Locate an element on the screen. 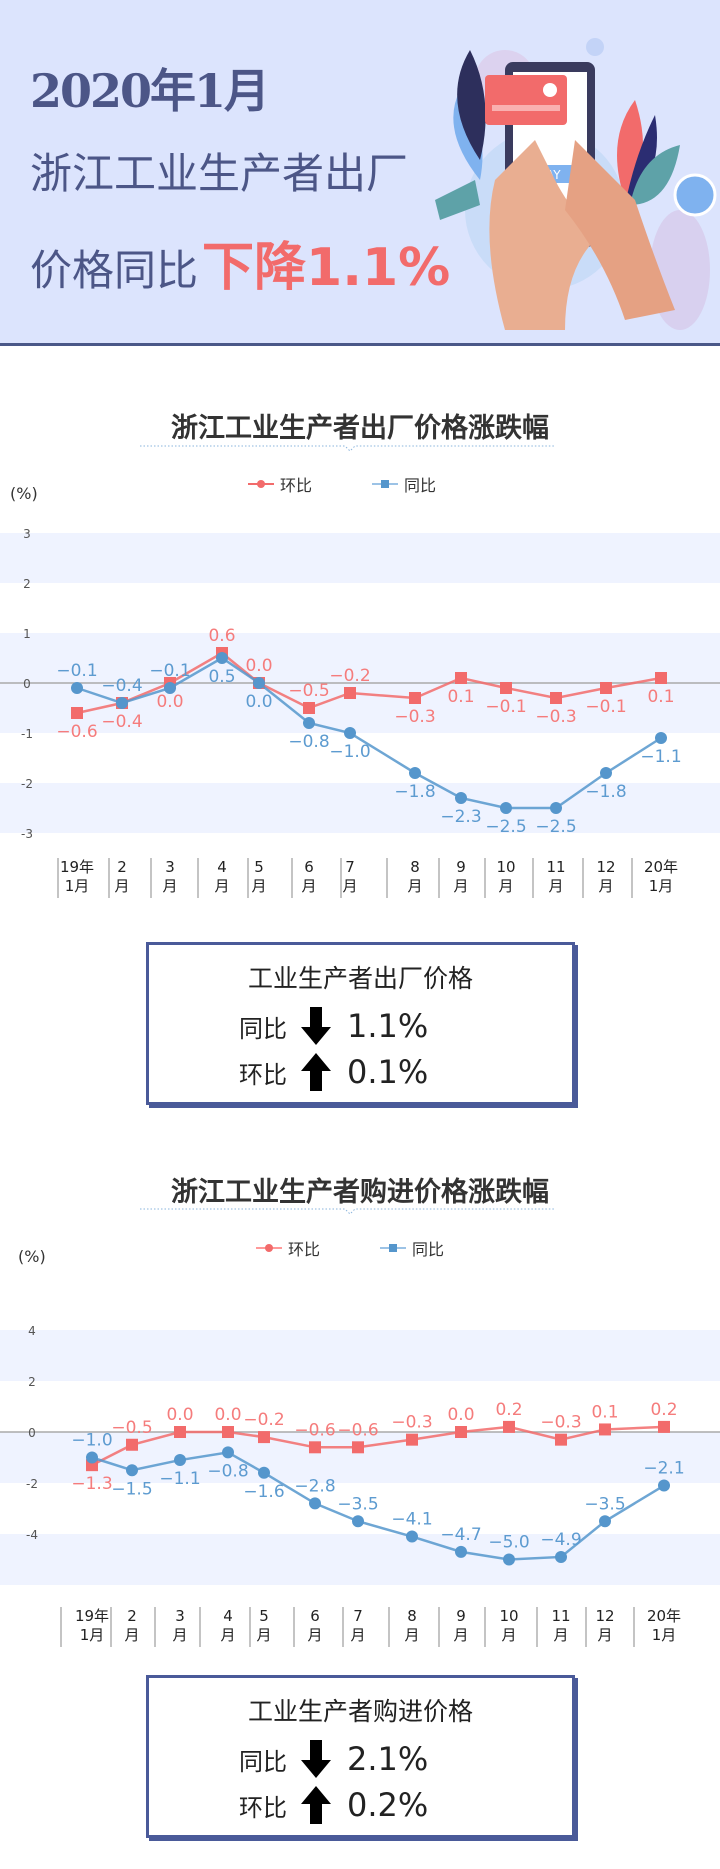 The image size is (720, 1869). y-tick-label: -4 is located at coordinates (32, 1535).